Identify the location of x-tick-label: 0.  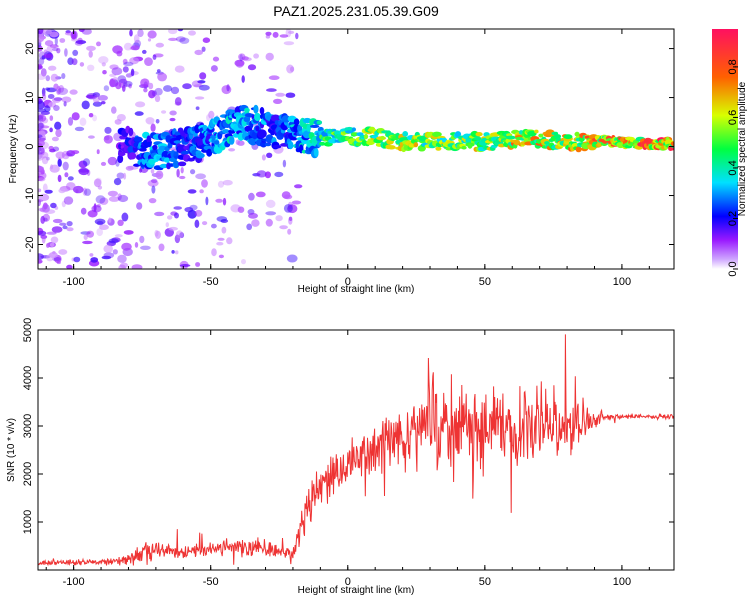
(348, 282).